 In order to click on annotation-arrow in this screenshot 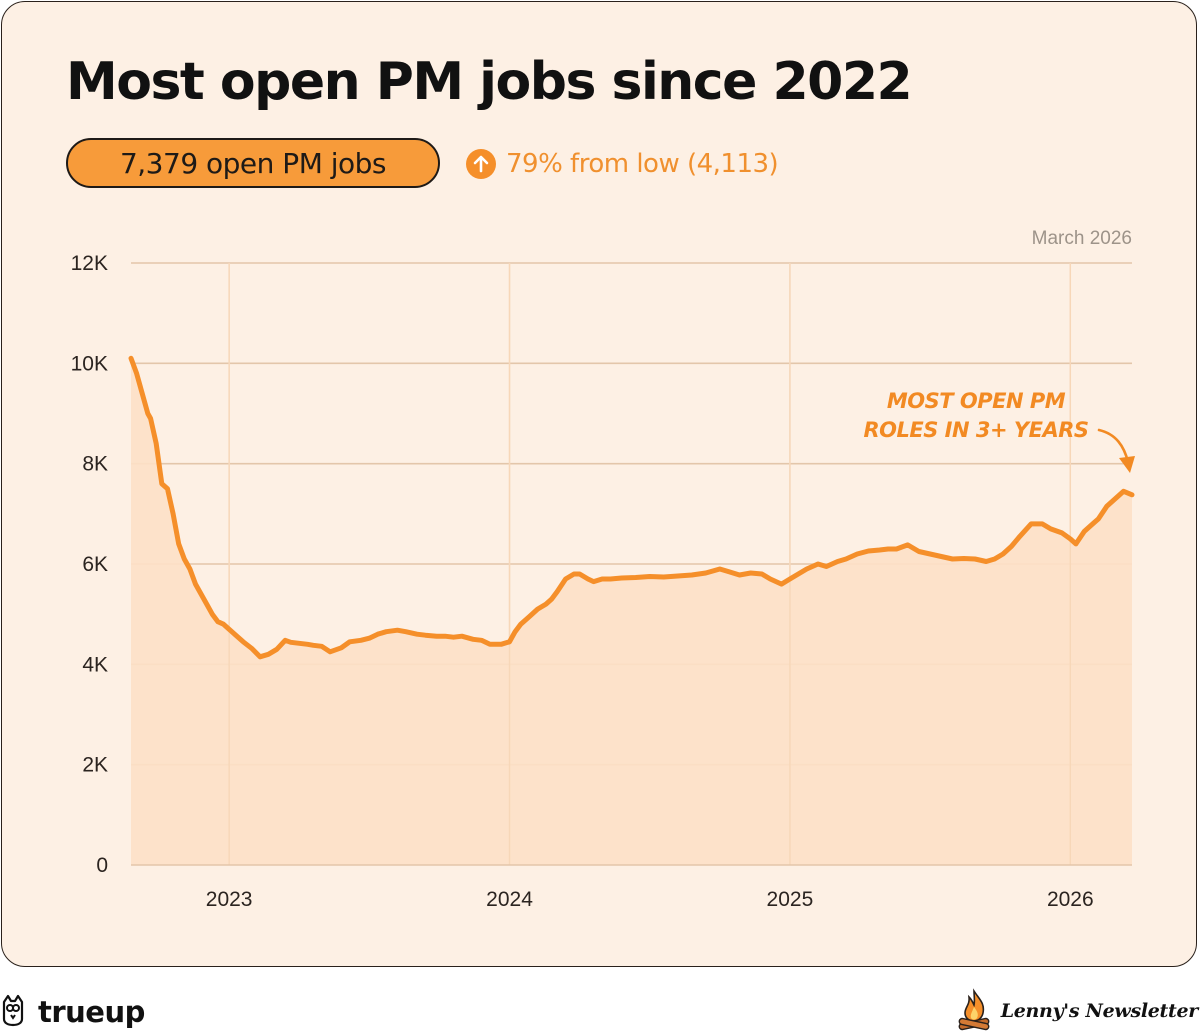, I will do `click(1113, 446)`.